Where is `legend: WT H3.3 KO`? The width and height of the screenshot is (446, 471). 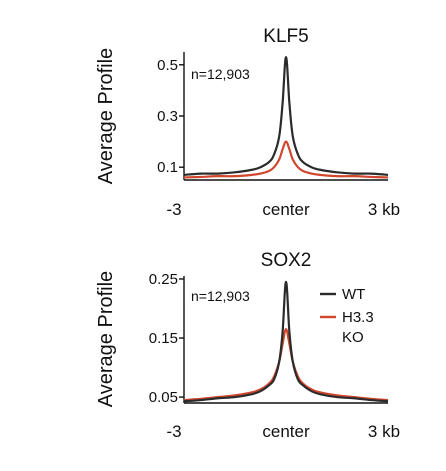
legend: WT H3.3 KO is located at coordinates (347, 316).